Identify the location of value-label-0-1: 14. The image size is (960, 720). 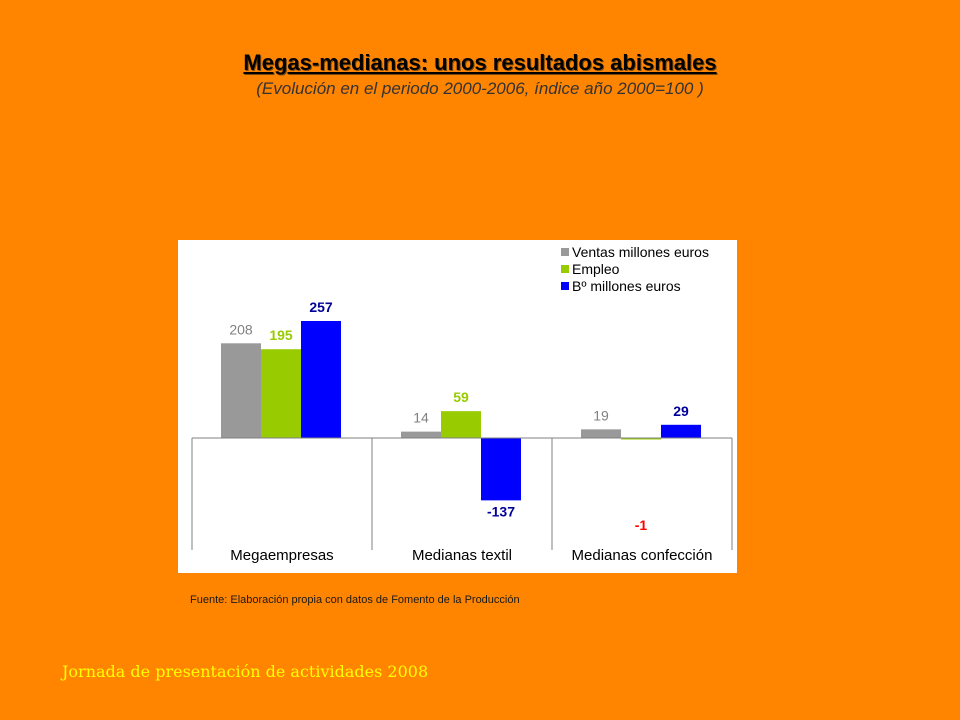
(421, 418).